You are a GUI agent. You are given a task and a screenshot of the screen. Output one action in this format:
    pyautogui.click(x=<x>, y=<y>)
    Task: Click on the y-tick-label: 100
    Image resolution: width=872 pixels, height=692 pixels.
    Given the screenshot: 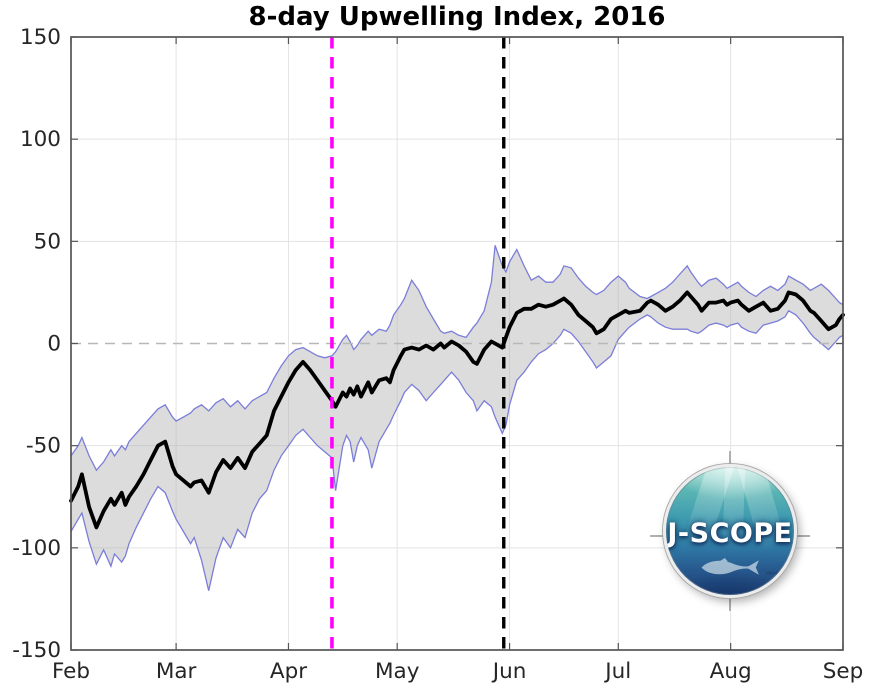 What is the action you would take?
    pyautogui.click(x=40, y=139)
    